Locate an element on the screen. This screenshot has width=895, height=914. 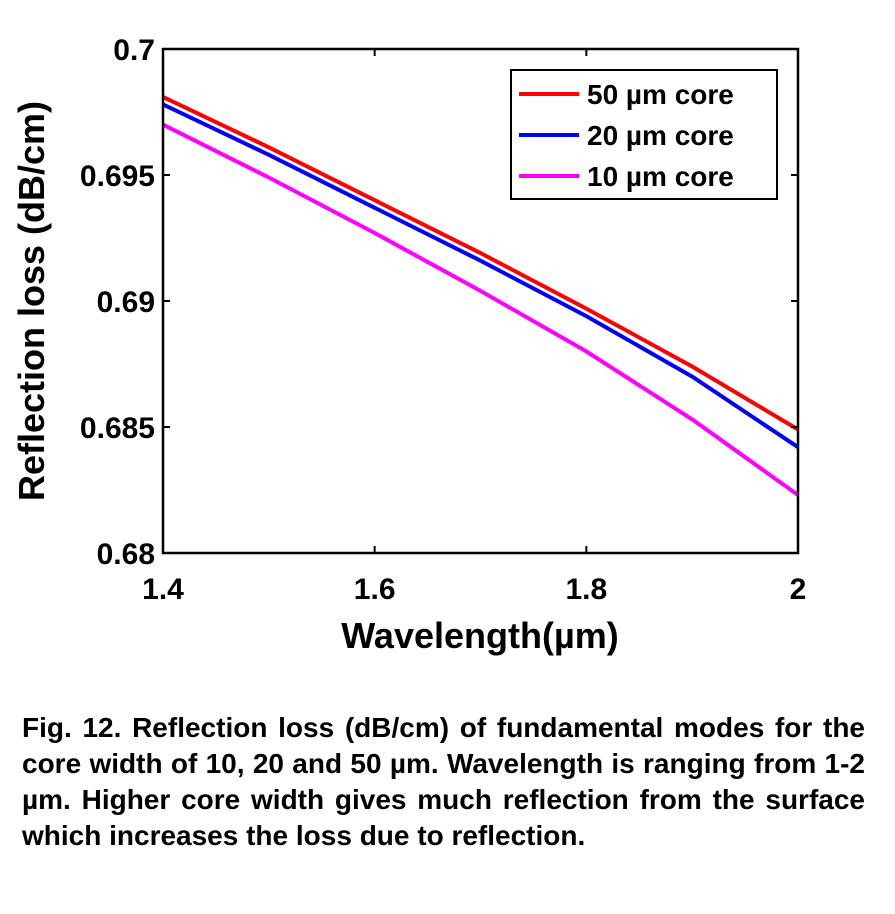
legend-label-0: 50 µm core is located at coordinates (660, 94).